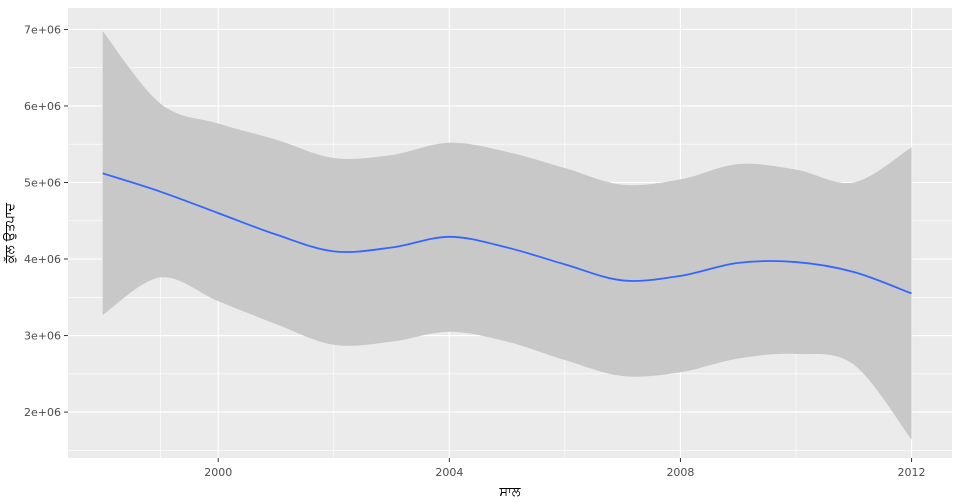  I want to click on y-tick-label: 5e+06, so click(42, 182).